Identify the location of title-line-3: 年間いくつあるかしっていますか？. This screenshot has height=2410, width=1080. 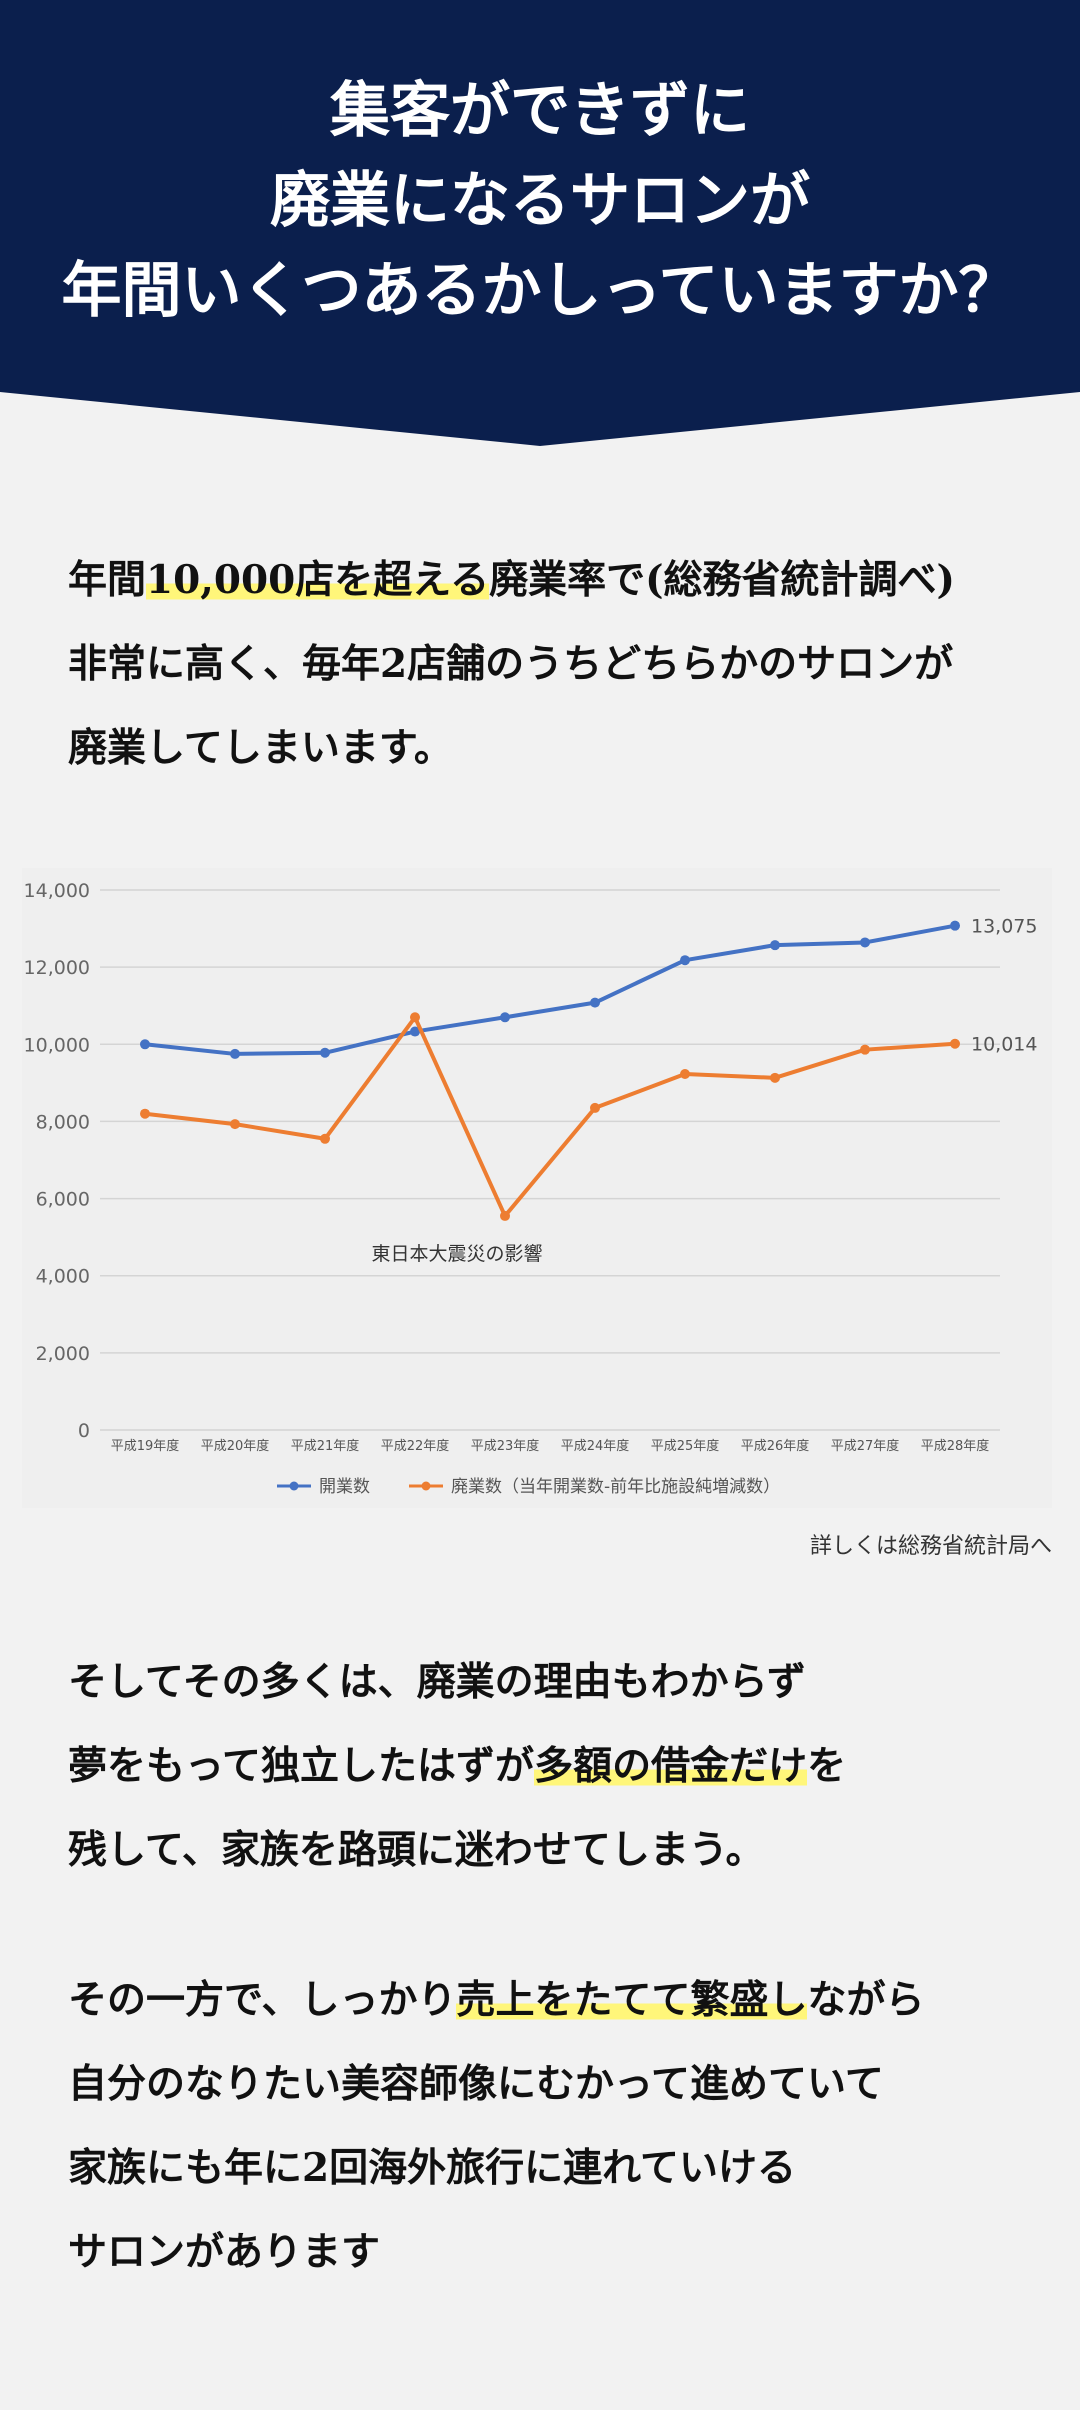
(540, 291).